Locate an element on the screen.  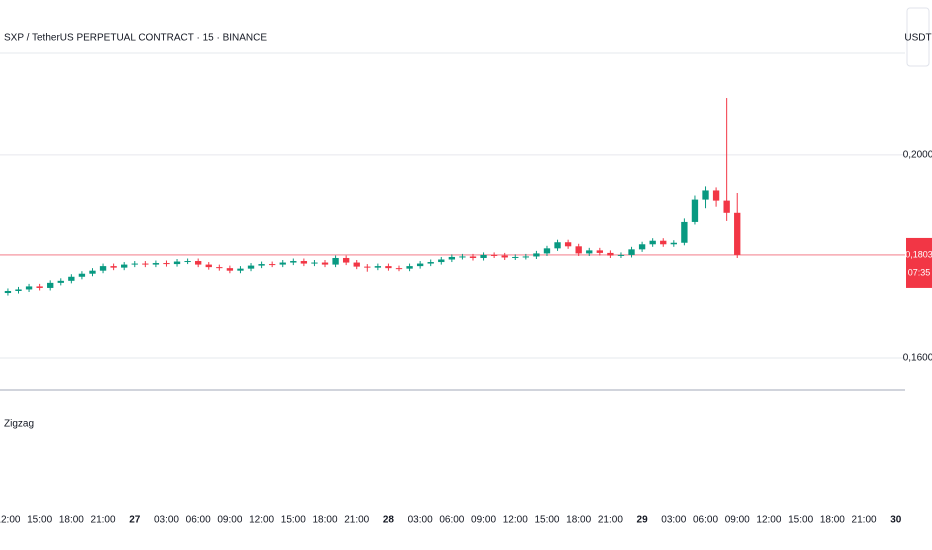
y-tick-label: 0,1600 is located at coordinates (917, 358).